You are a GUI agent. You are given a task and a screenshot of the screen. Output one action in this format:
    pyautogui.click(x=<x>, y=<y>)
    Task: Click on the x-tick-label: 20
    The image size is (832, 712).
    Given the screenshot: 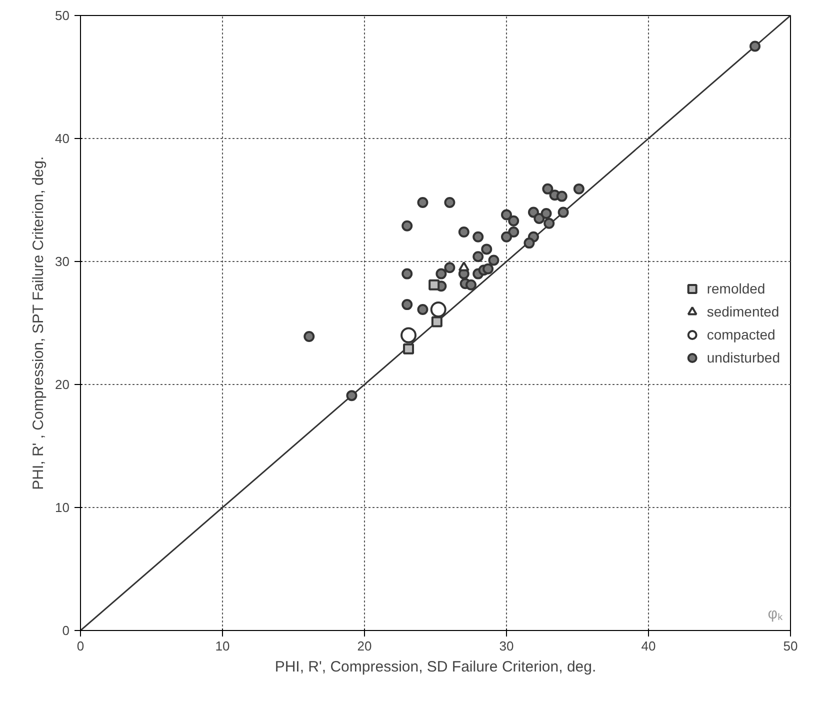 What is the action you would take?
    pyautogui.click(x=364, y=646)
    